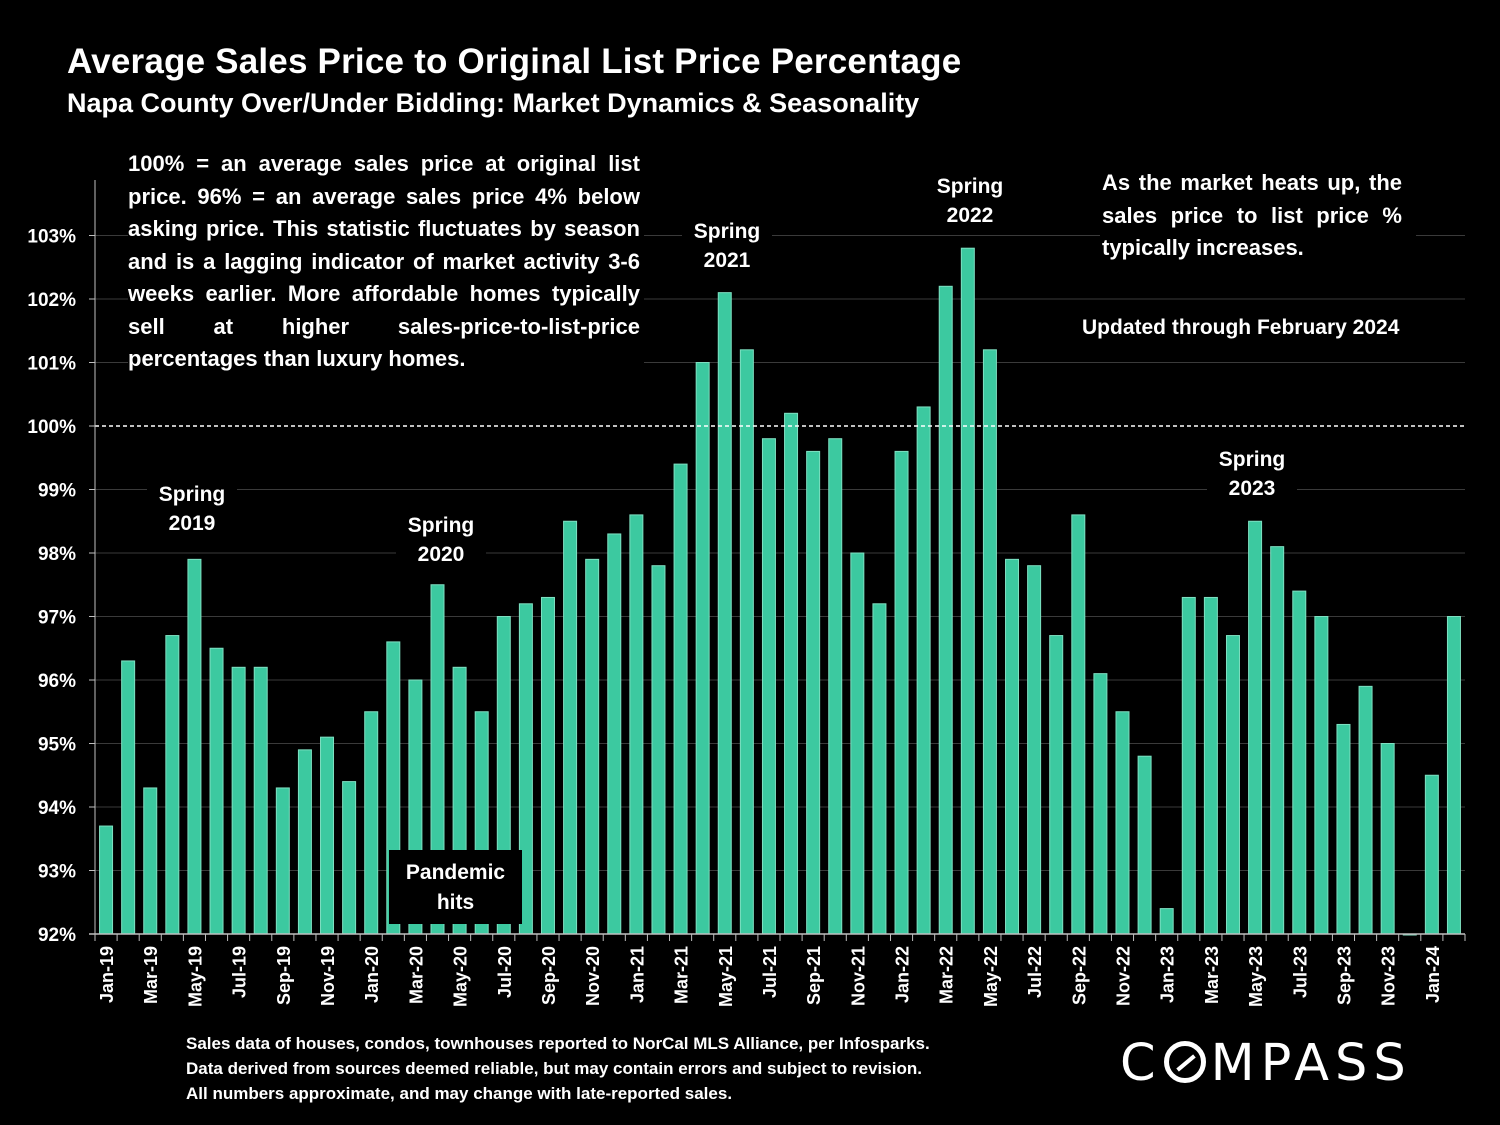  Describe the element at coordinates (1184, 1062) in the screenshot. I see `logo-o-mark` at that location.